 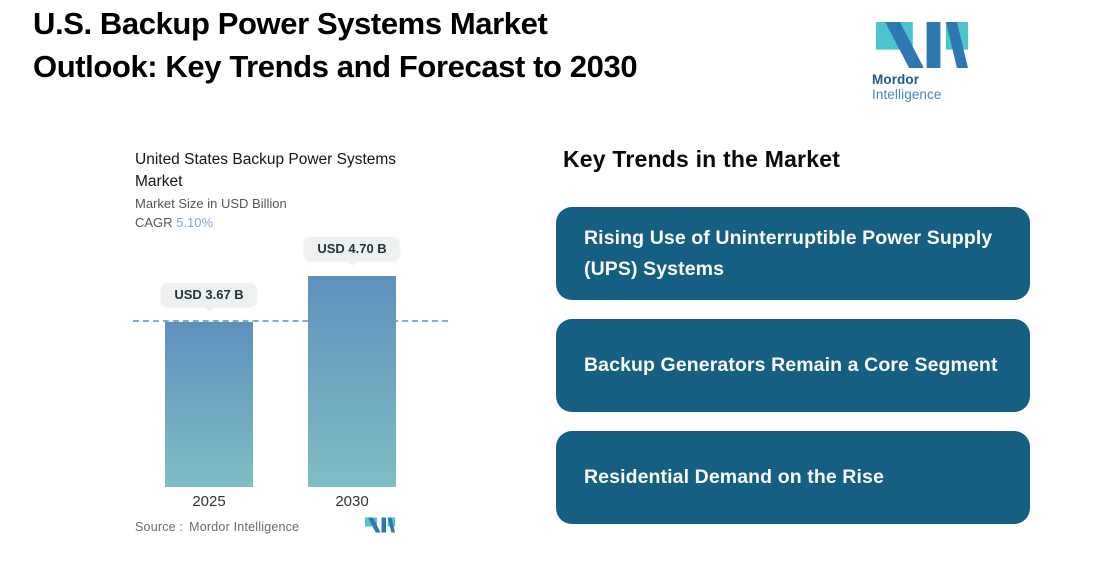 I want to click on trend-box-3: Residential Demand on the Rise, so click(x=793, y=477).